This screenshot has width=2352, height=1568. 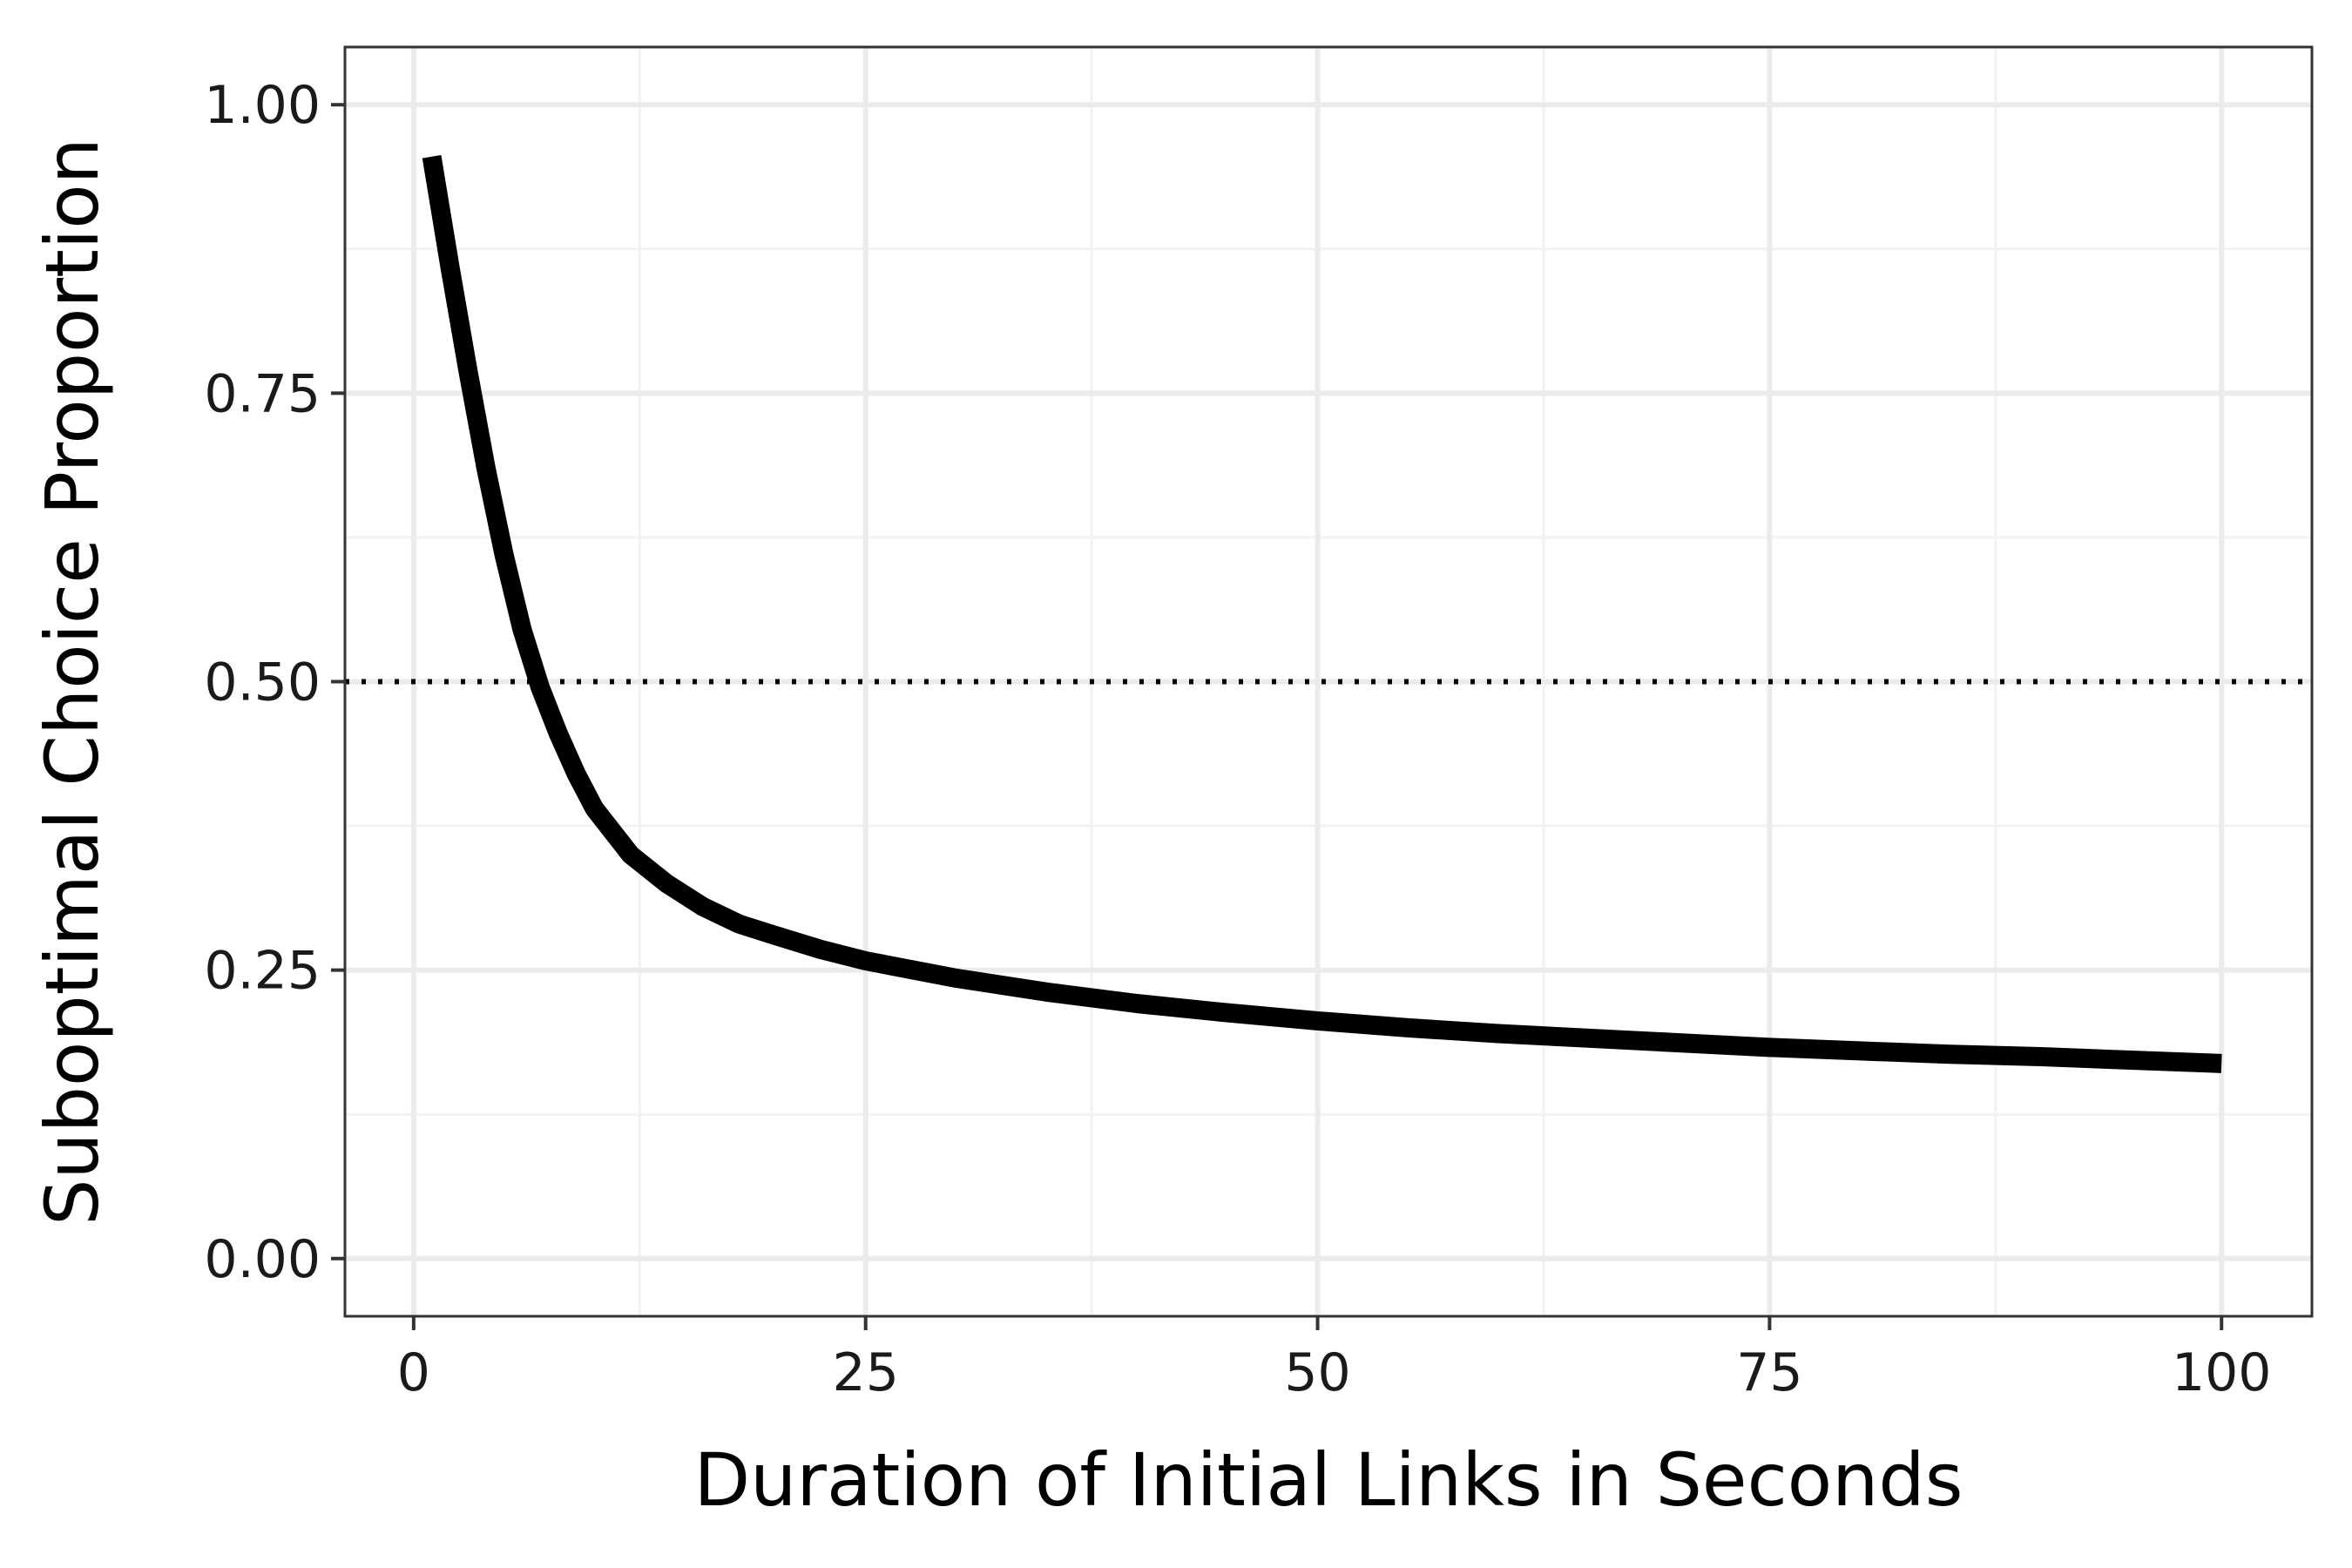 What do you see at coordinates (1329, 1480) in the screenshot?
I see `x-axis-title: Duration of Initial Links in Seconds` at bounding box center [1329, 1480].